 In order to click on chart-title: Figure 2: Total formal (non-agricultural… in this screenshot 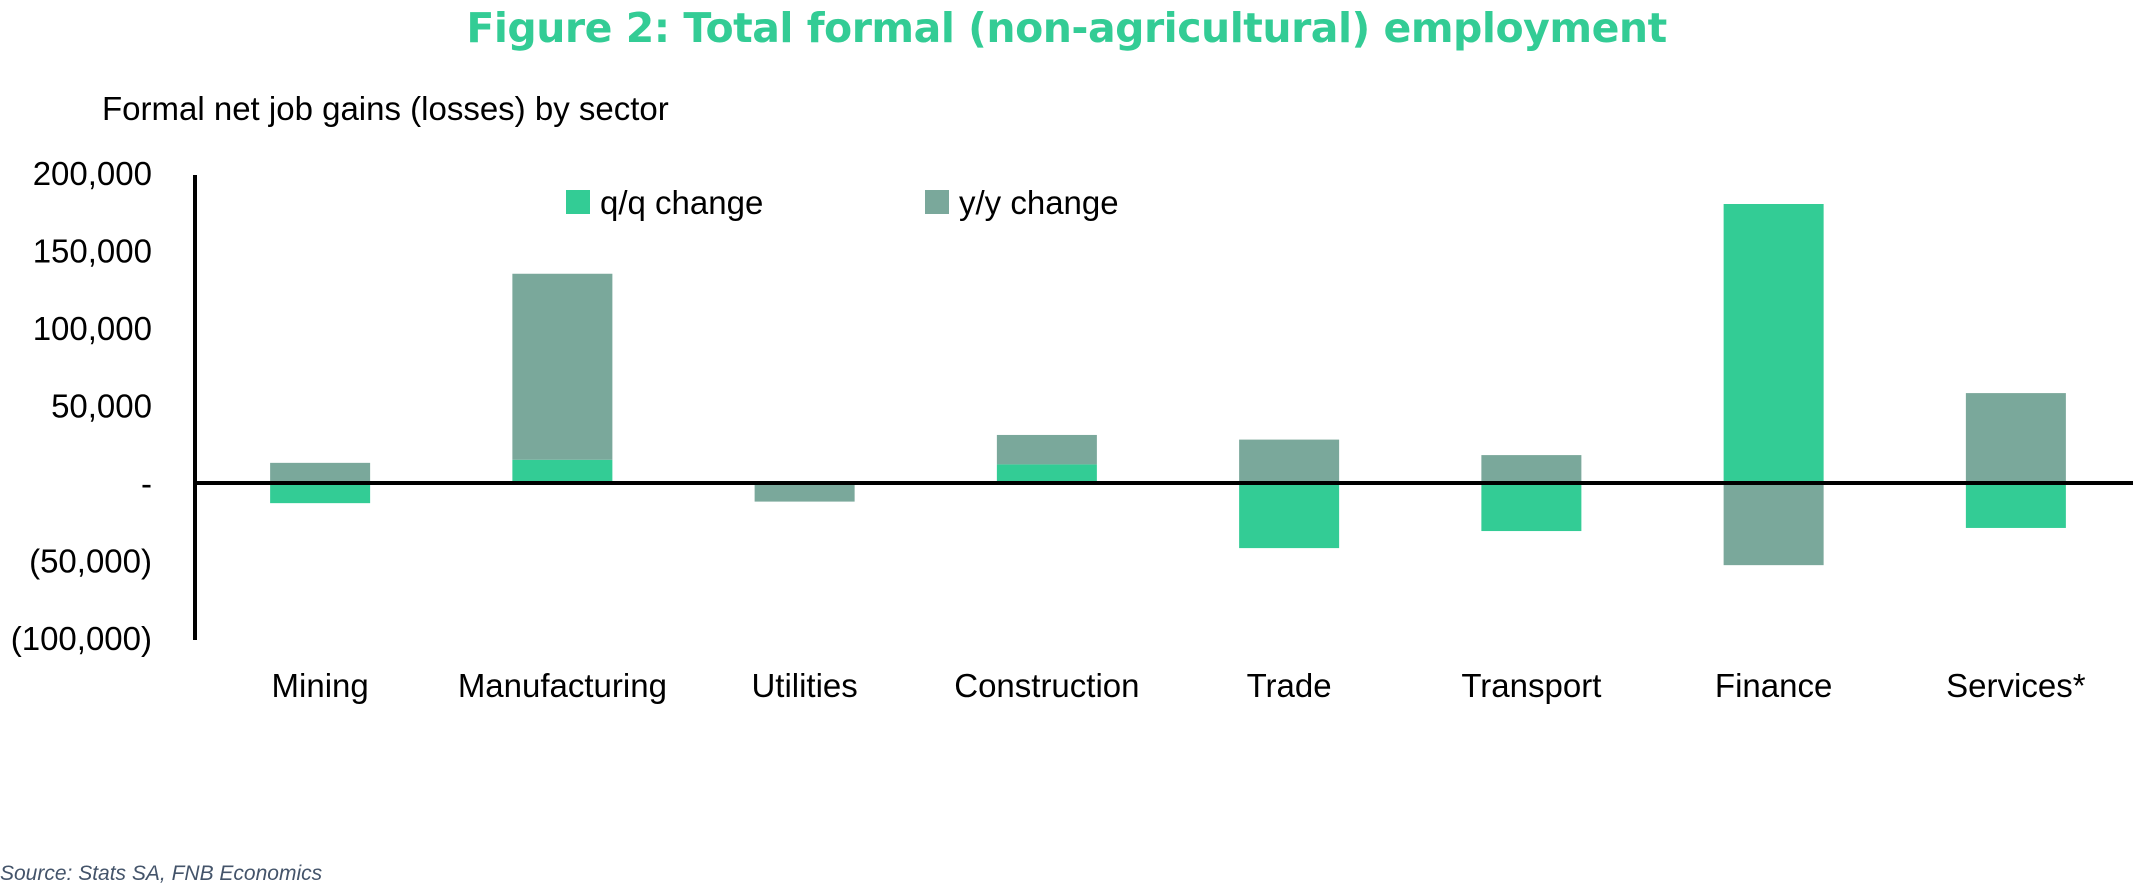, I will do `click(1066, 28)`.